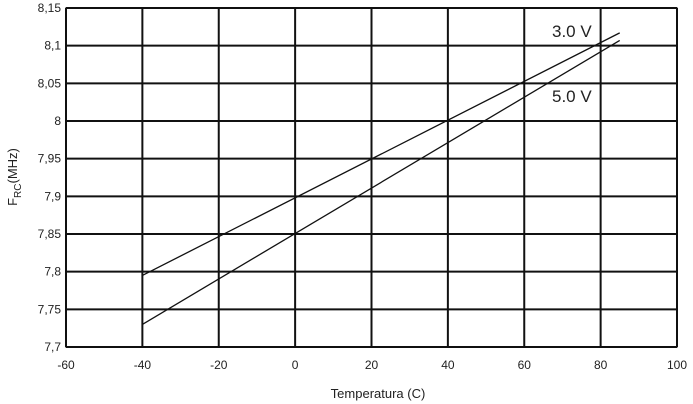  Describe the element at coordinates (378, 393) in the screenshot. I see `x-axis-title: Temperatura (C)` at that location.